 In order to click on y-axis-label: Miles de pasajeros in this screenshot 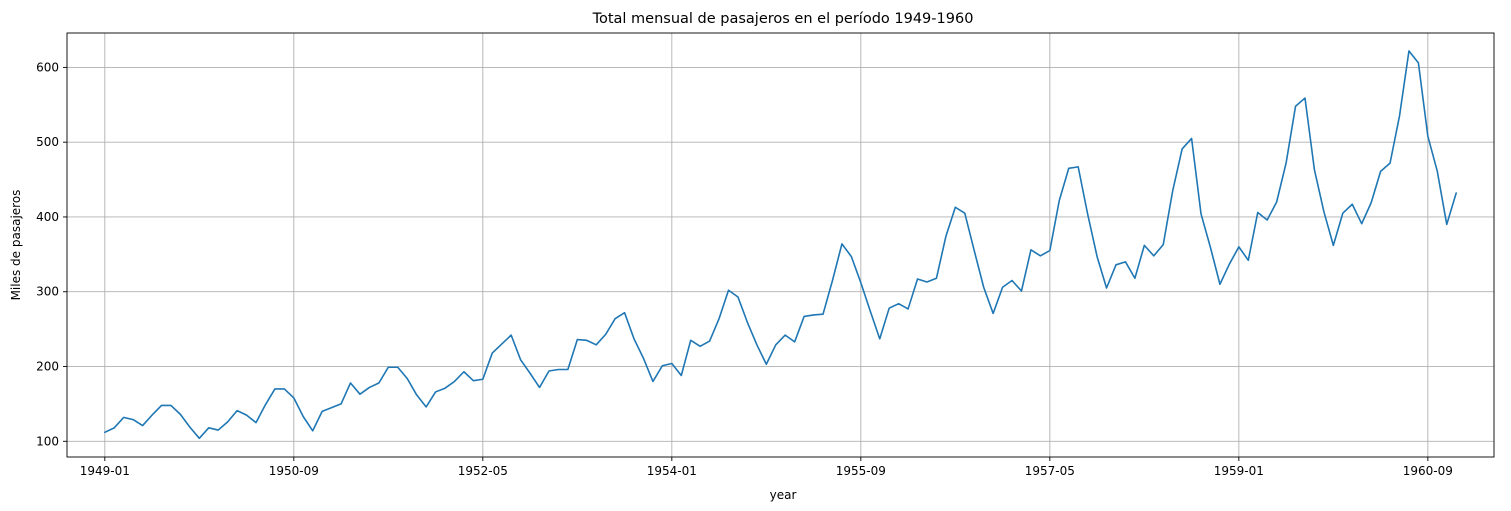, I will do `click(16, 245)`.